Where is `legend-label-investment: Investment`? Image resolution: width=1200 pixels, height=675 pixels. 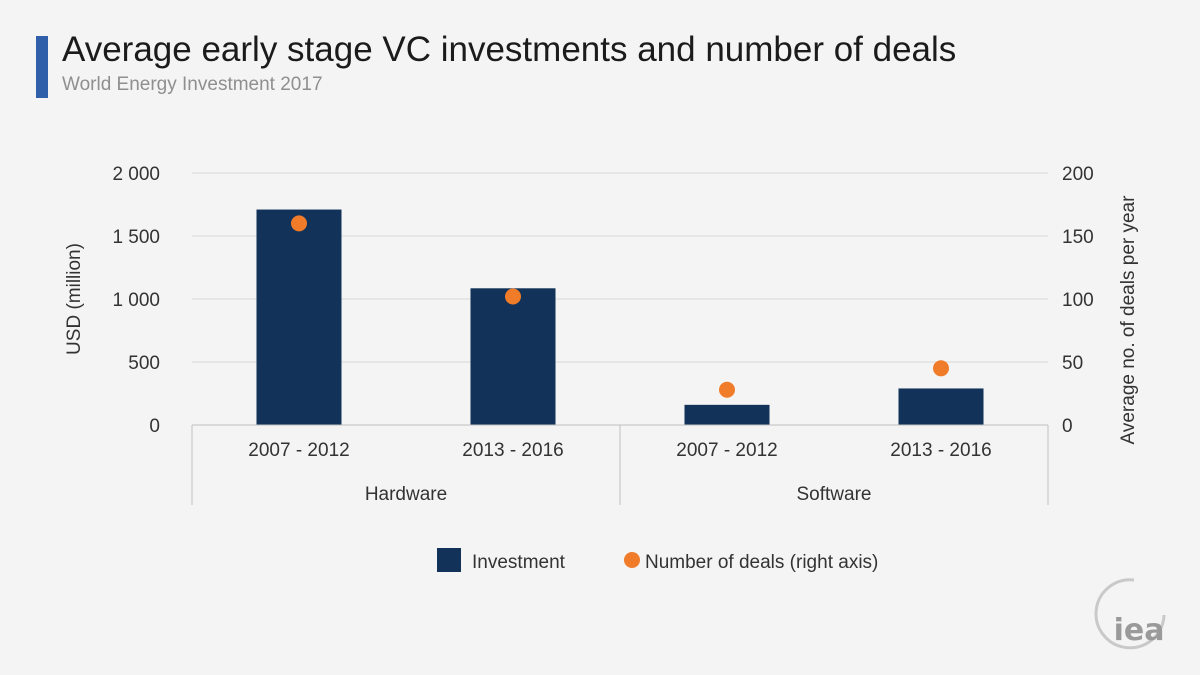
legend-label-investment: Investment is located at coordinates (519, 562).